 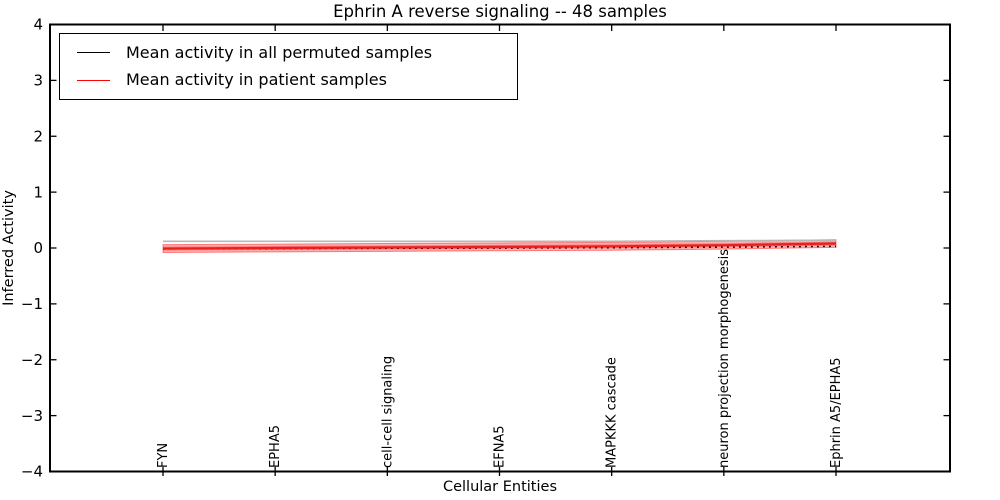 What do you see at coordinates (32, 472) in the screenshot?
I see `y-tick-label: −4` at bounding box center [32, 472].